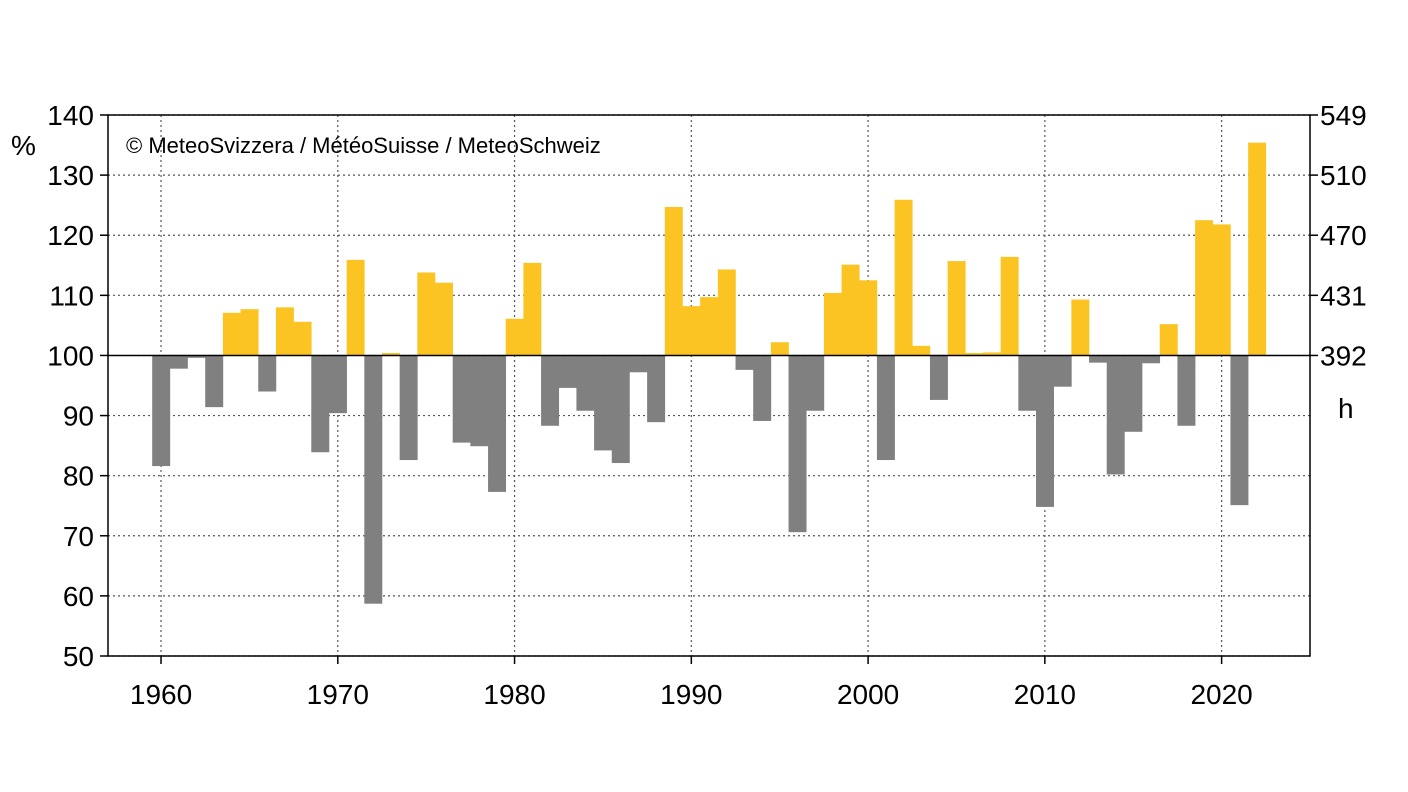  What do you see at coordinates (78, 476) in the screenshot?
I see `y-tick-label-left: 80` at bounding box center [78, 476].